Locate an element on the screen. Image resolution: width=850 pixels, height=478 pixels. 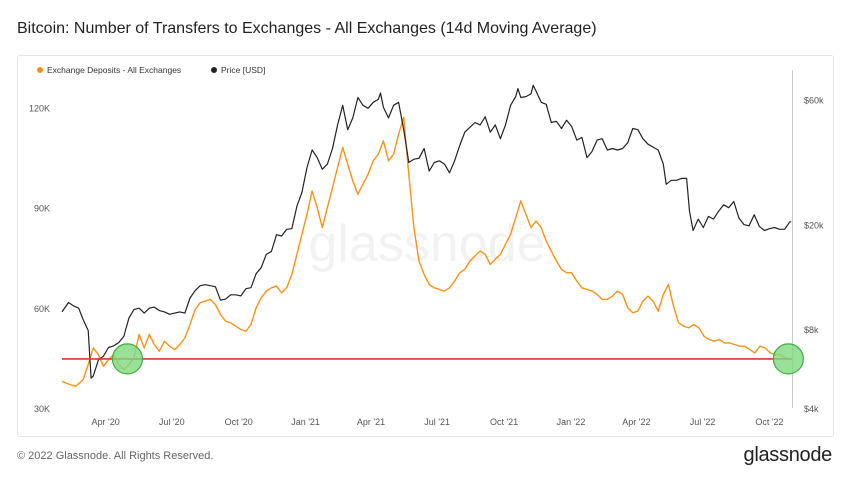
x-tick-label: Jul '21 is located at coordinates (437, 422).